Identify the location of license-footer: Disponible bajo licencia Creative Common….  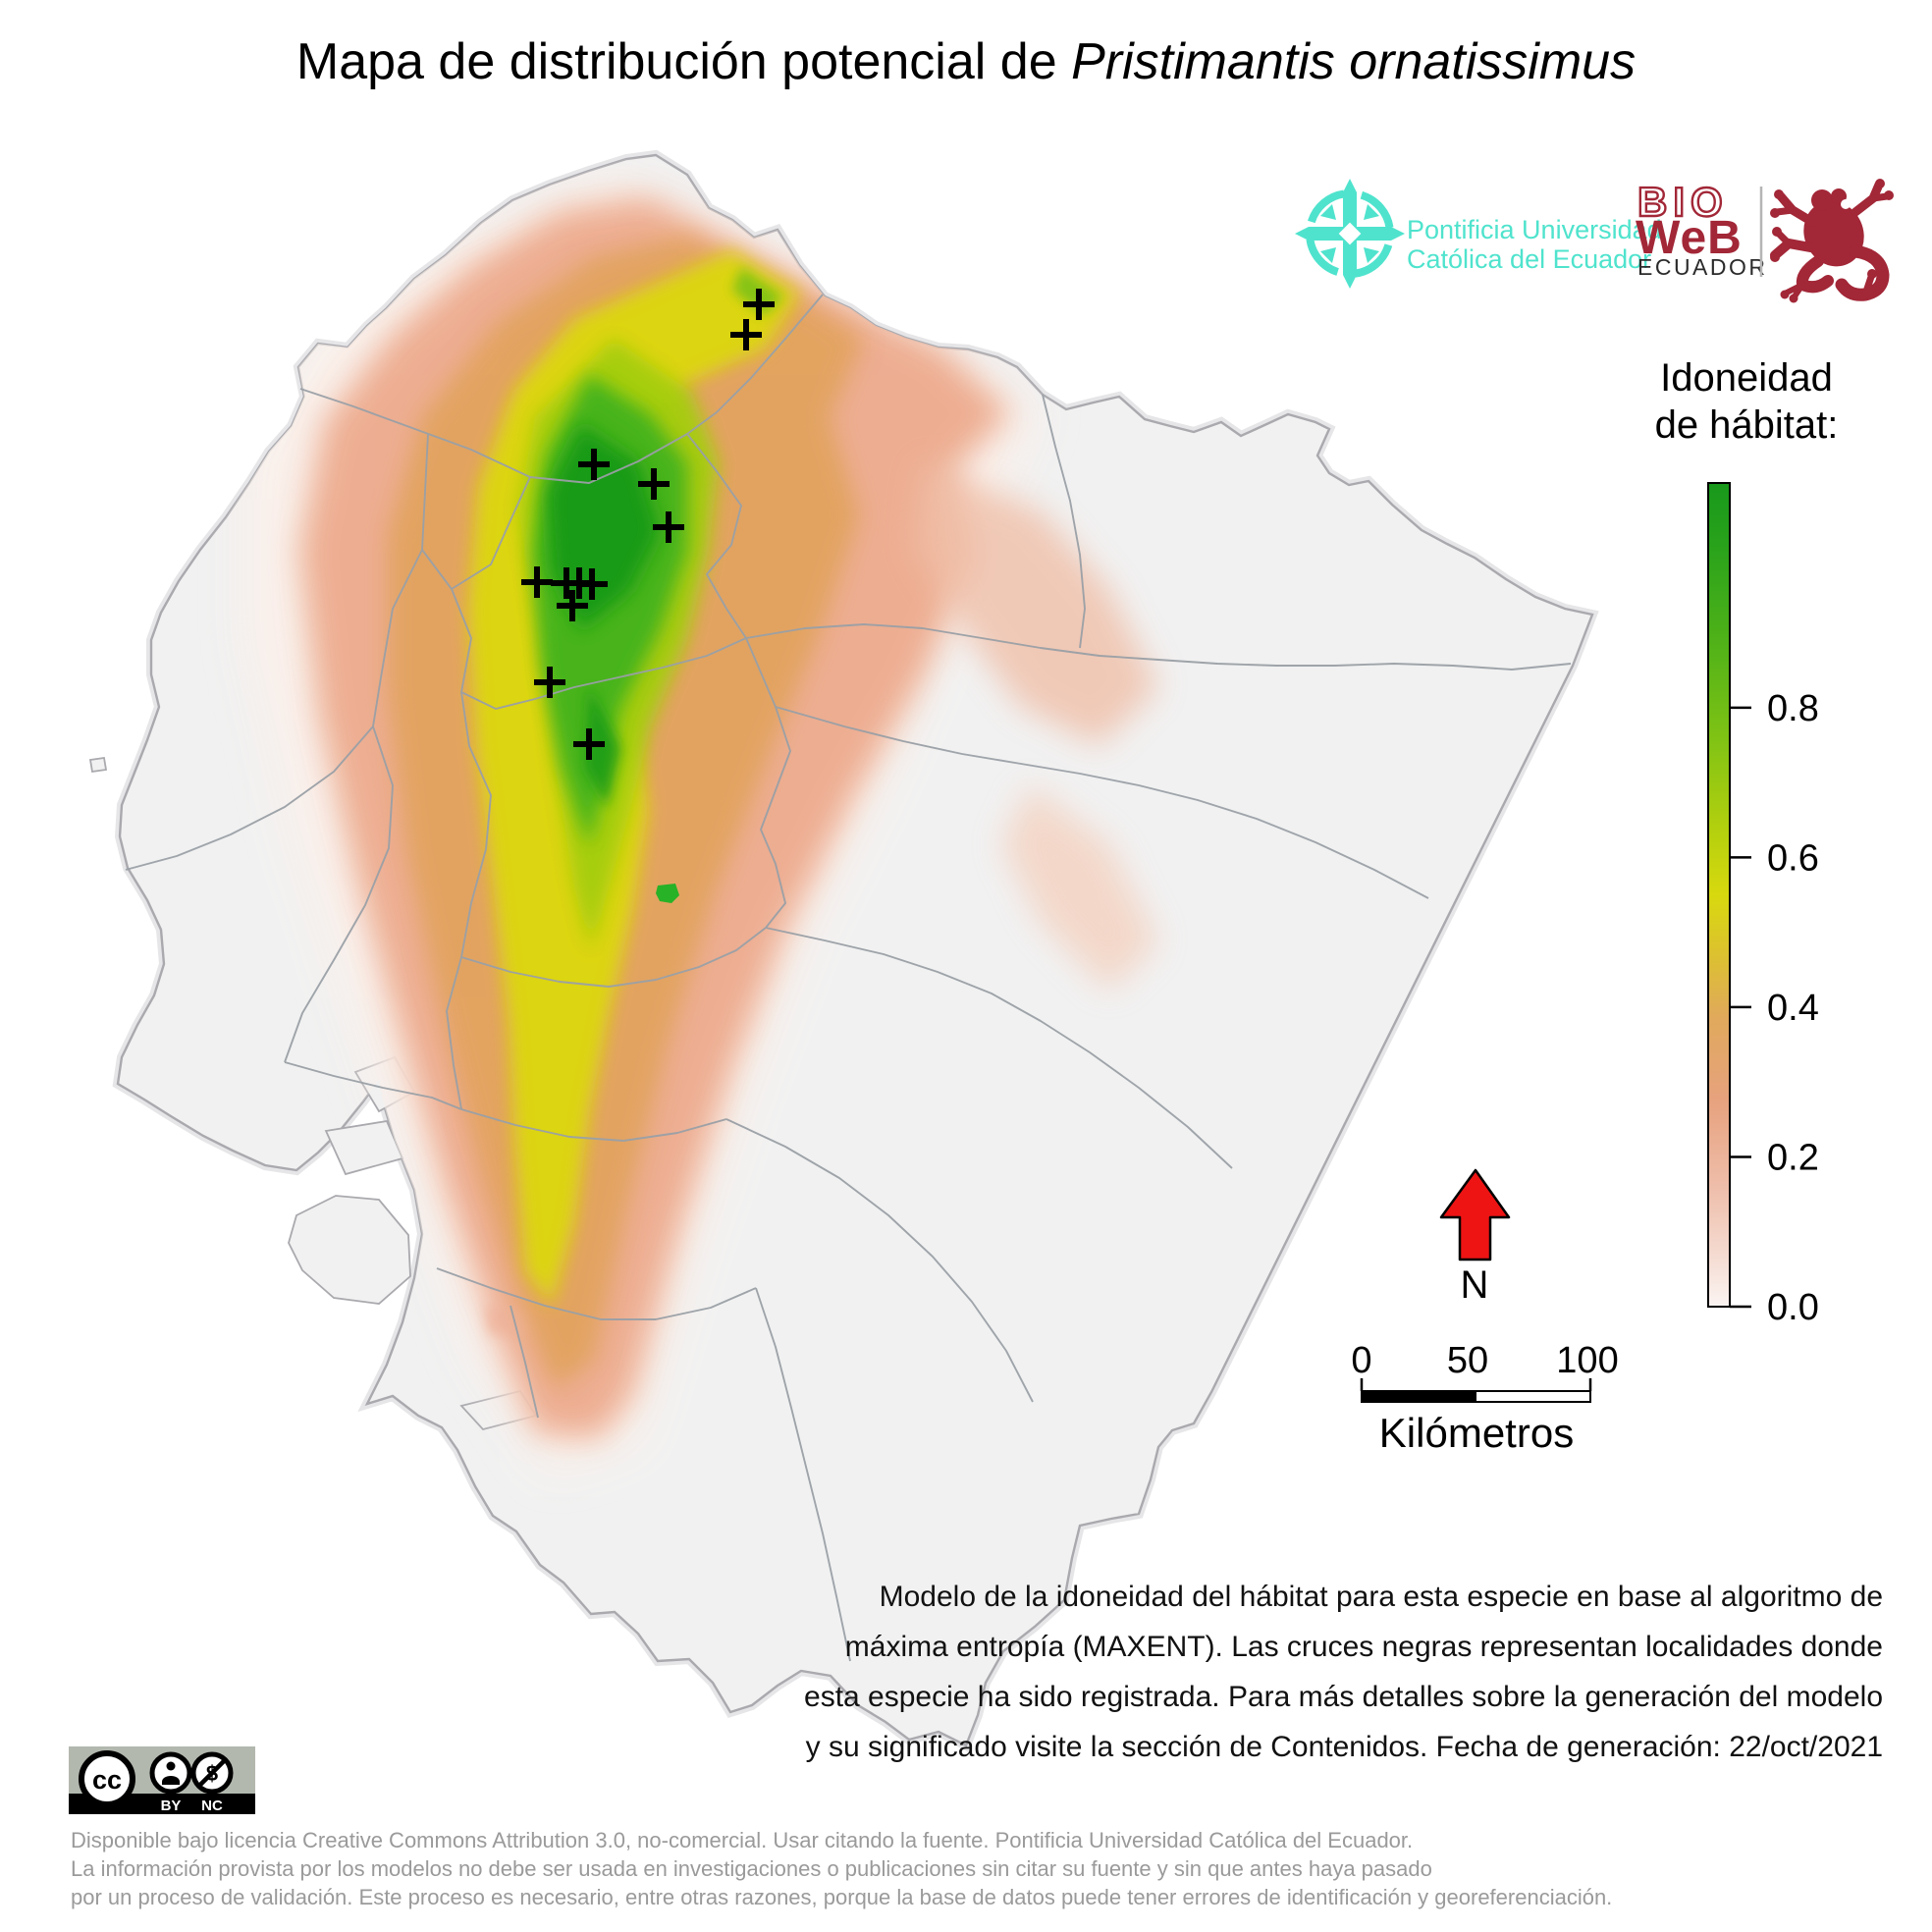
(841, 1868).